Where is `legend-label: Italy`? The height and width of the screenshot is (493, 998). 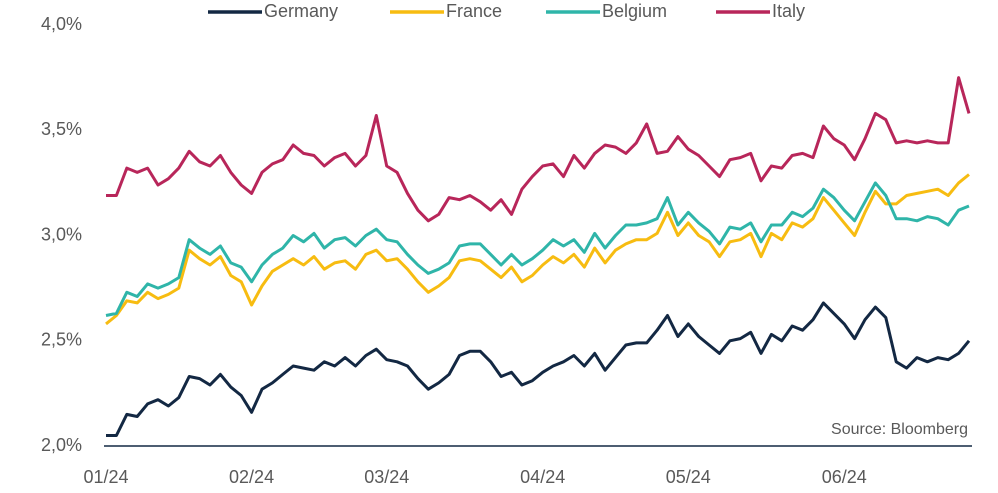
legend-label: Italy is located at coordinates (788, 11).